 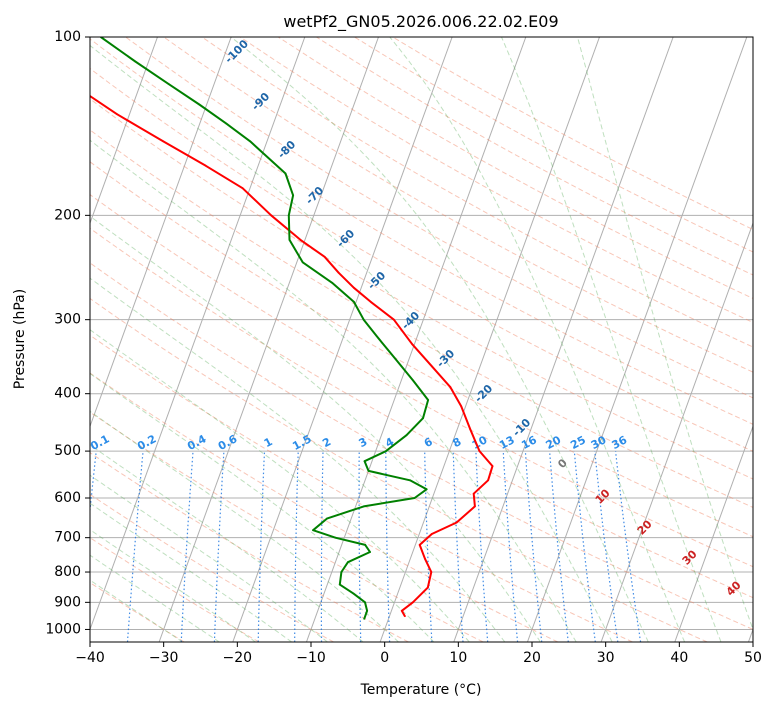 What do you see at coordinates (67, 37) in the screenshot?
I see `y-tick-label: 100` at bounding box center [67, 37].